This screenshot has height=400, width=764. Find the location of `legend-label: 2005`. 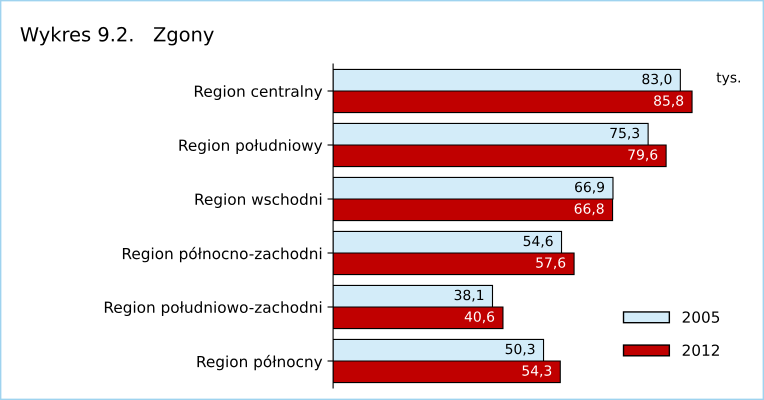

legend-label: 2005 is located at coordinates (701, 317).